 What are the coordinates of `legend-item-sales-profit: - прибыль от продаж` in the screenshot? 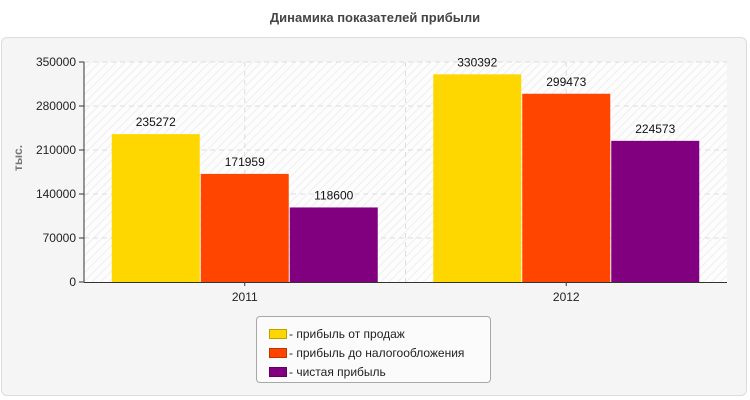 It's located at (379, 333).